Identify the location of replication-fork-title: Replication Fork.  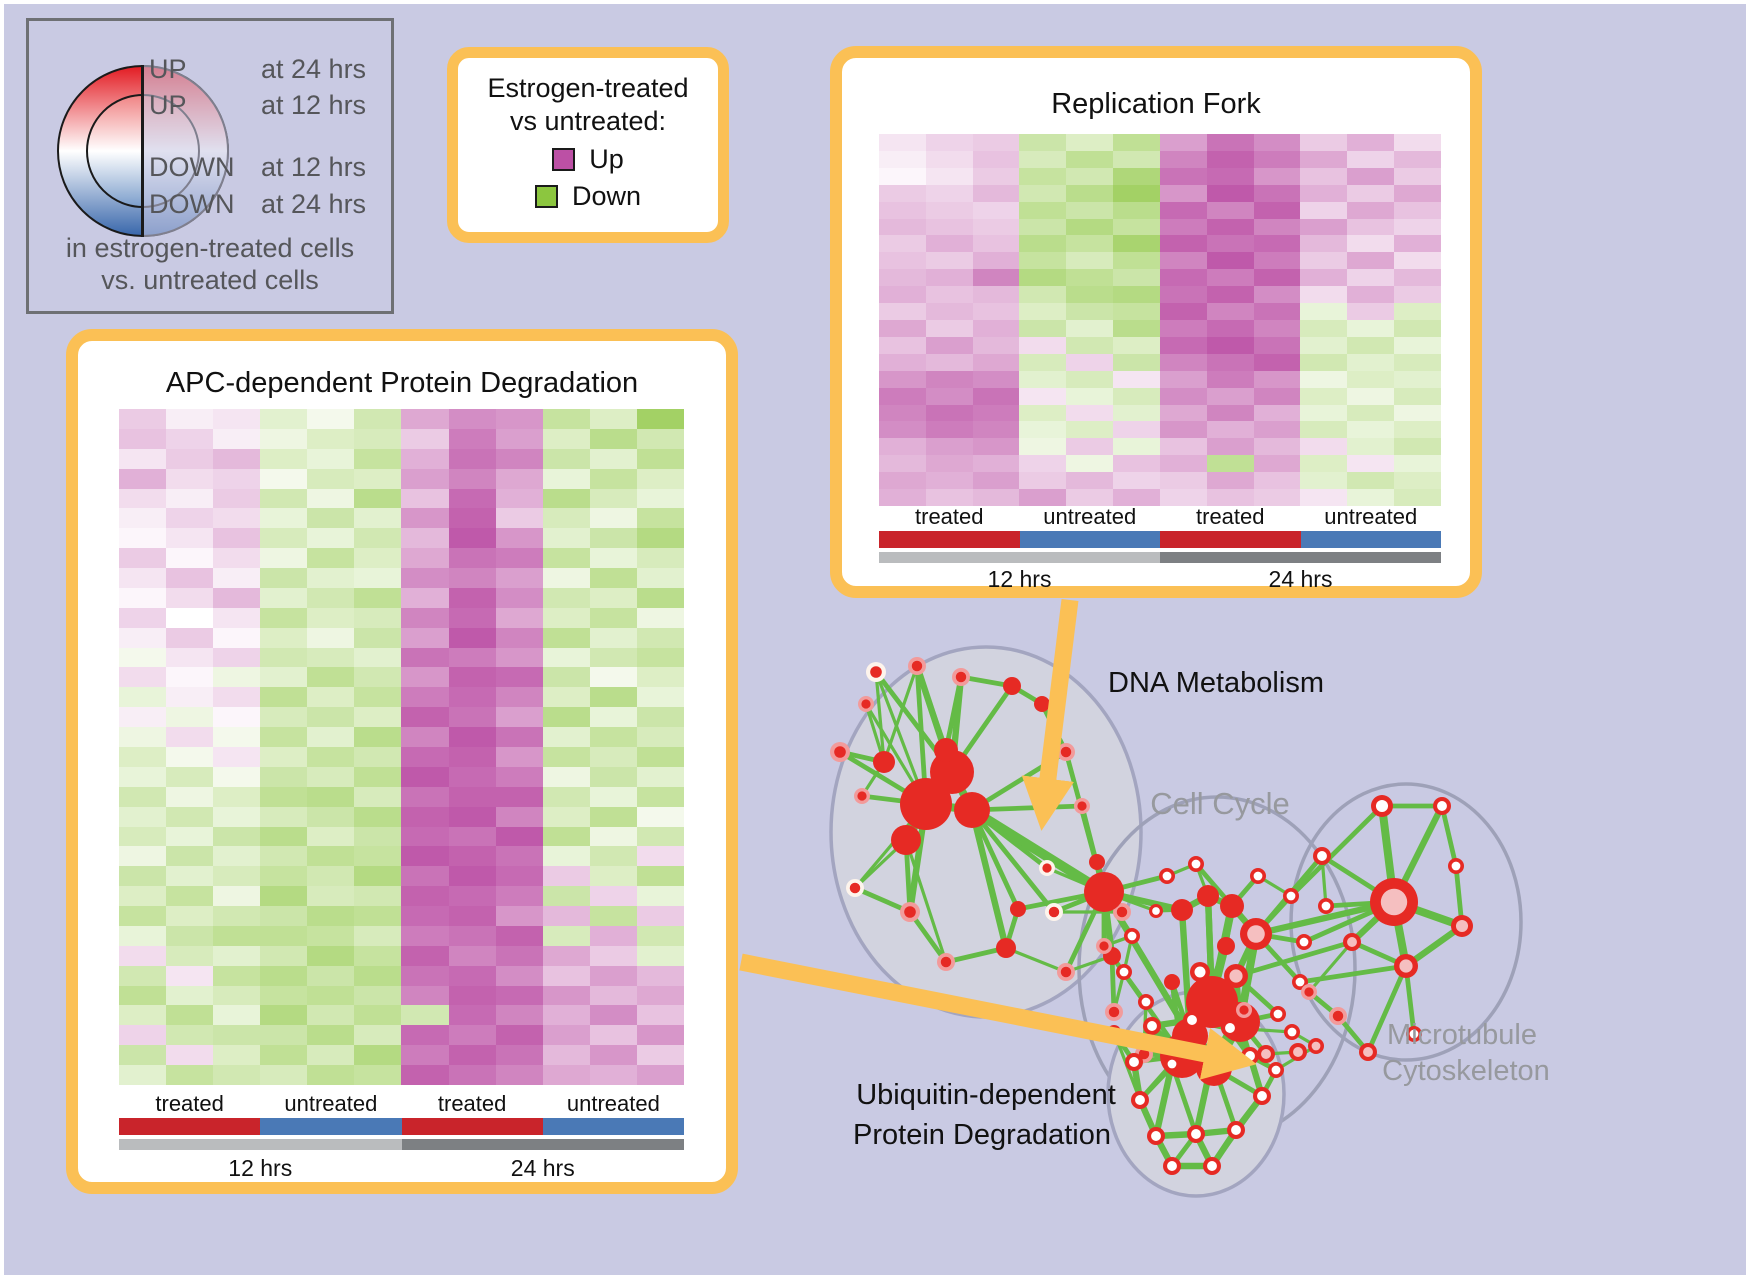
(1156, 104).